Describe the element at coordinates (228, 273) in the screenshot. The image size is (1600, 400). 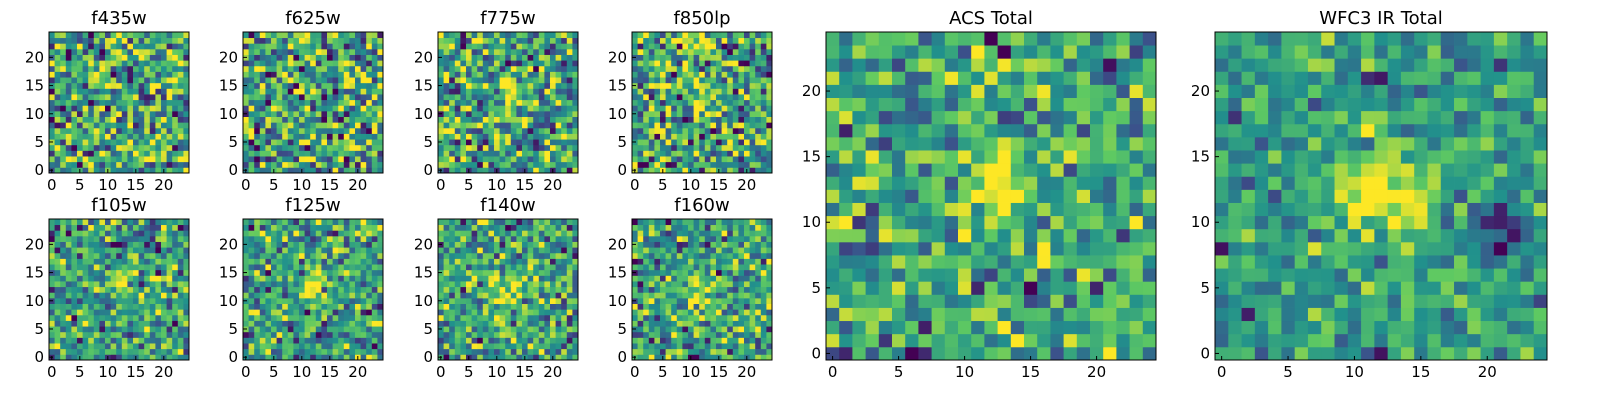
I see `y-tick-label: 15` at that location.